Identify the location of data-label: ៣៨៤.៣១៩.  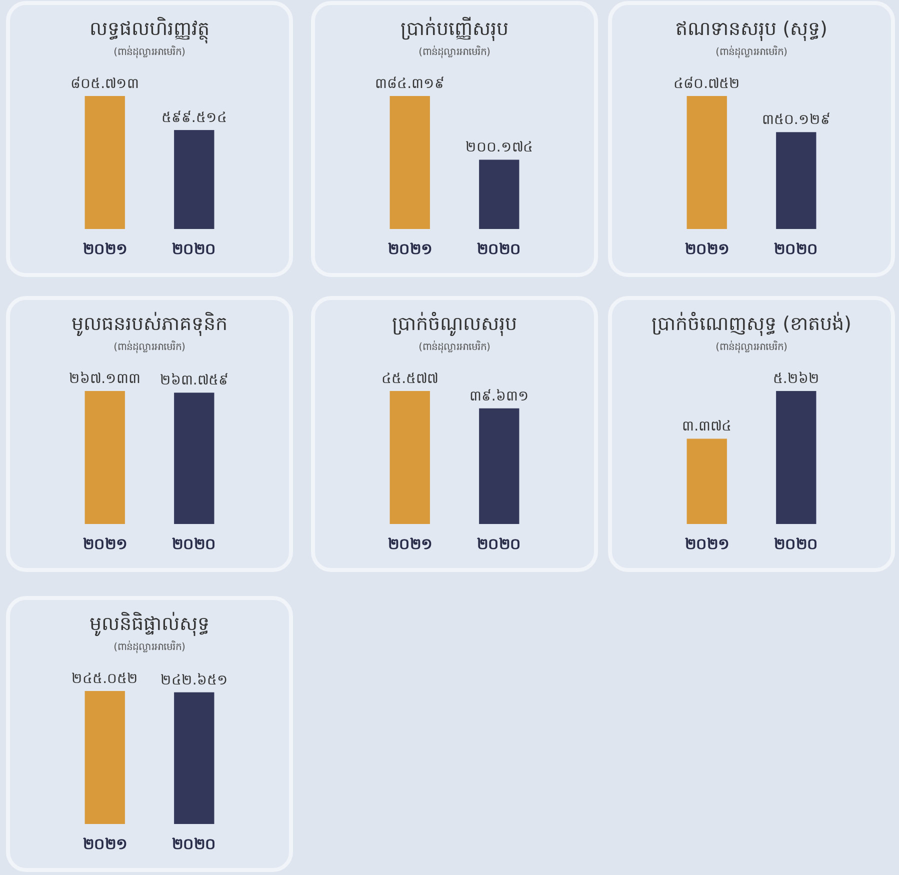
(410, 84).